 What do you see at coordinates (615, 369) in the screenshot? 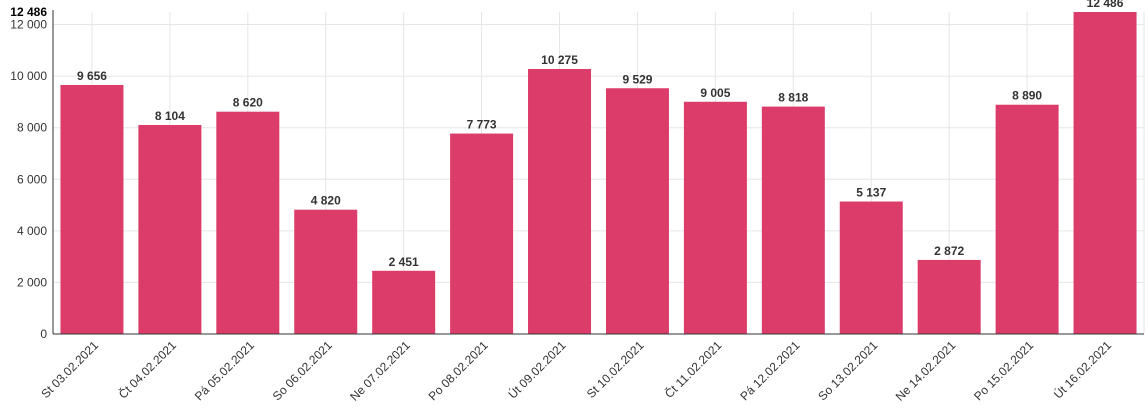
I see `x-tick-label: St 10.02.2021` at bounding box center [615, 369].